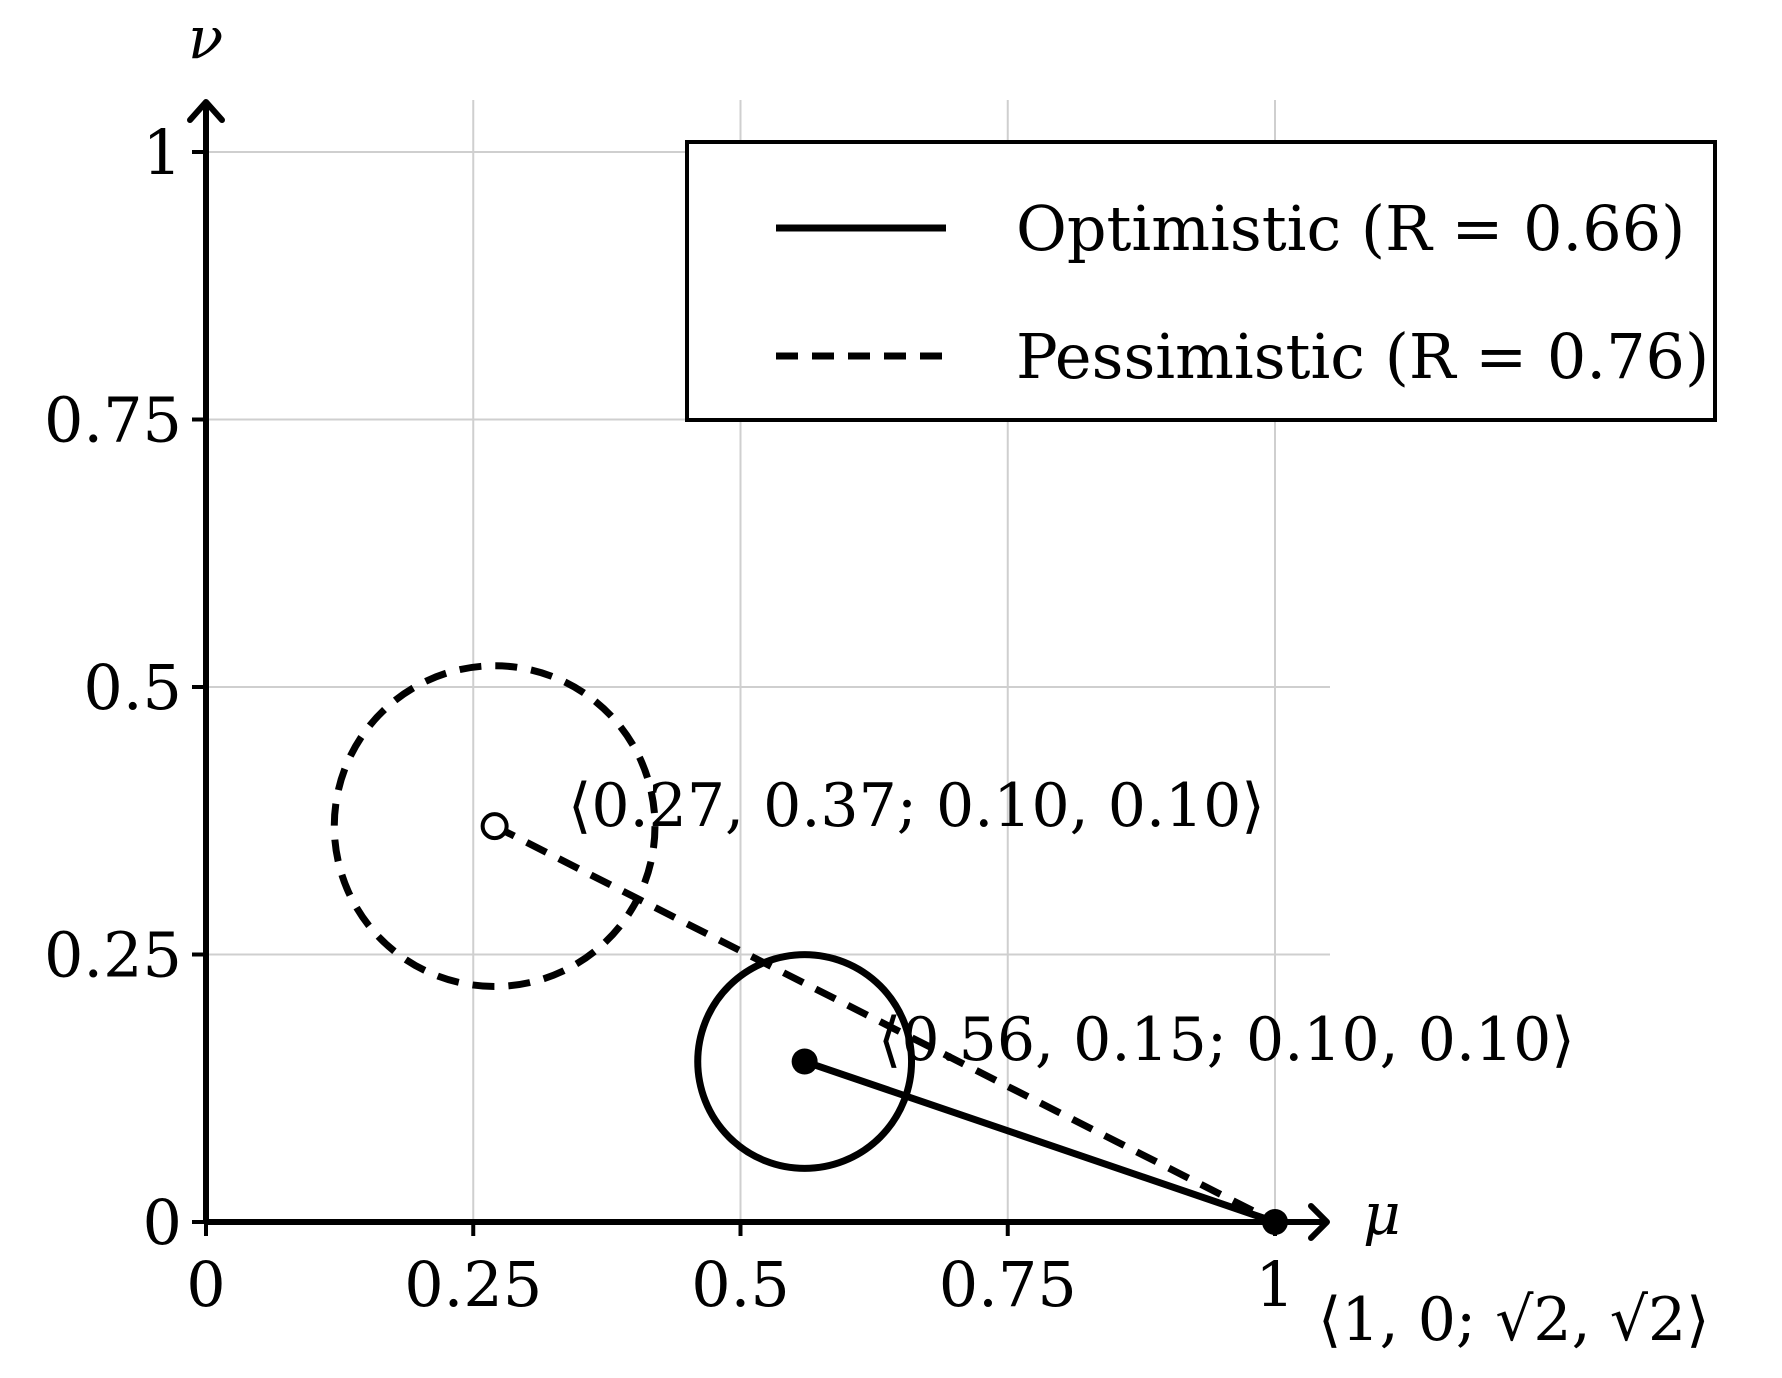 This screenshot has height=1378, width=1782. I want to click on y-tick-label: 0.75, so click(113, 420).